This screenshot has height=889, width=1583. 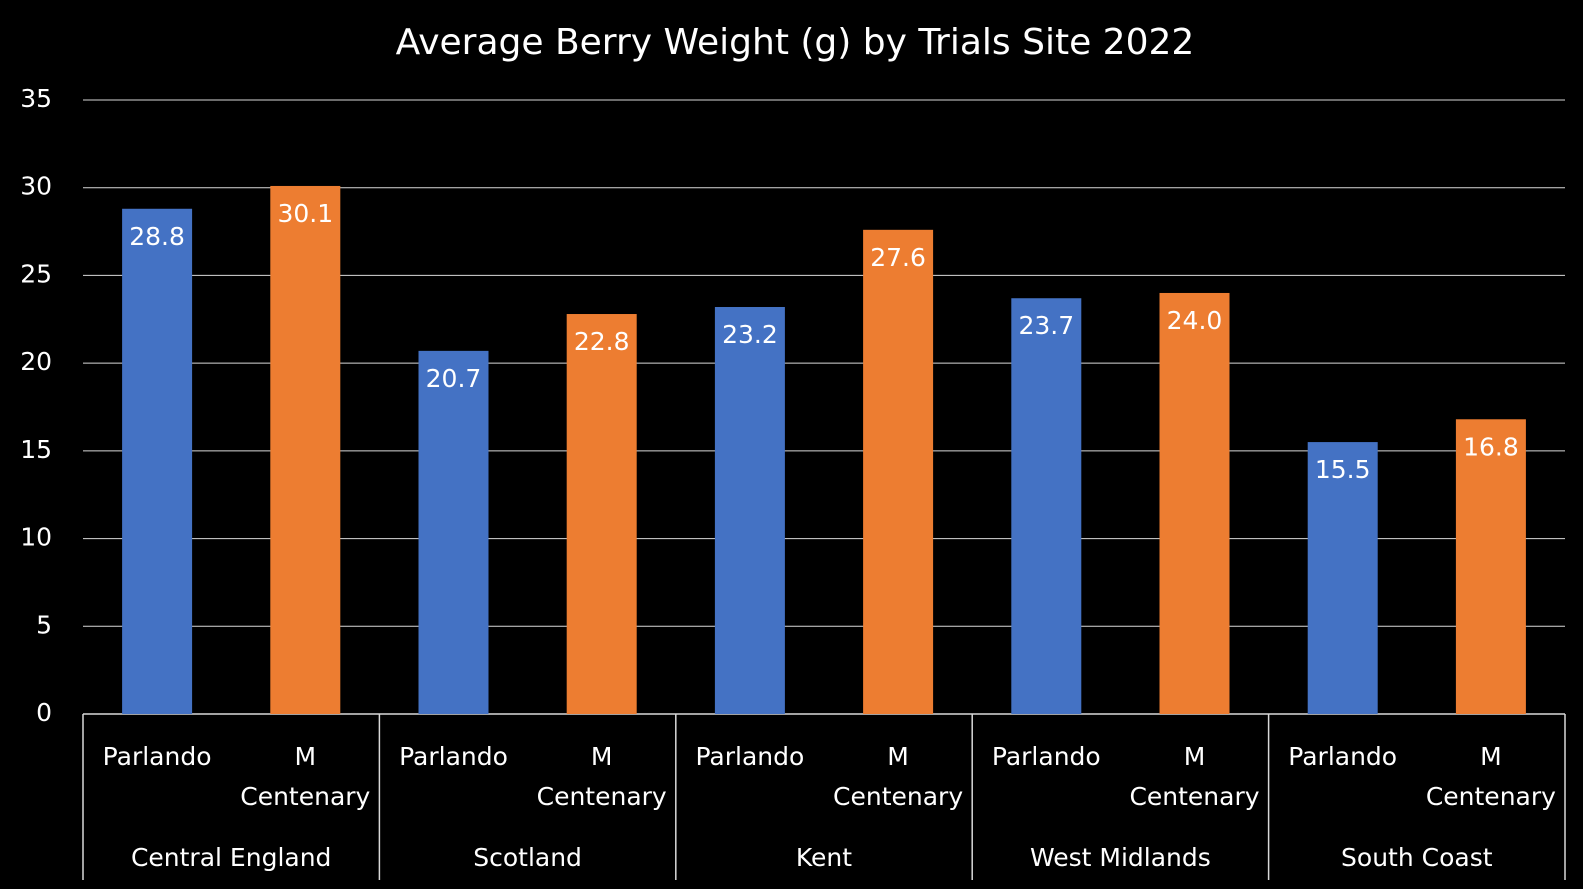 What do you see at coordinates (231, 857) in the screenshot?
I see `group-label: Central England` at bounding box center [231, 857].